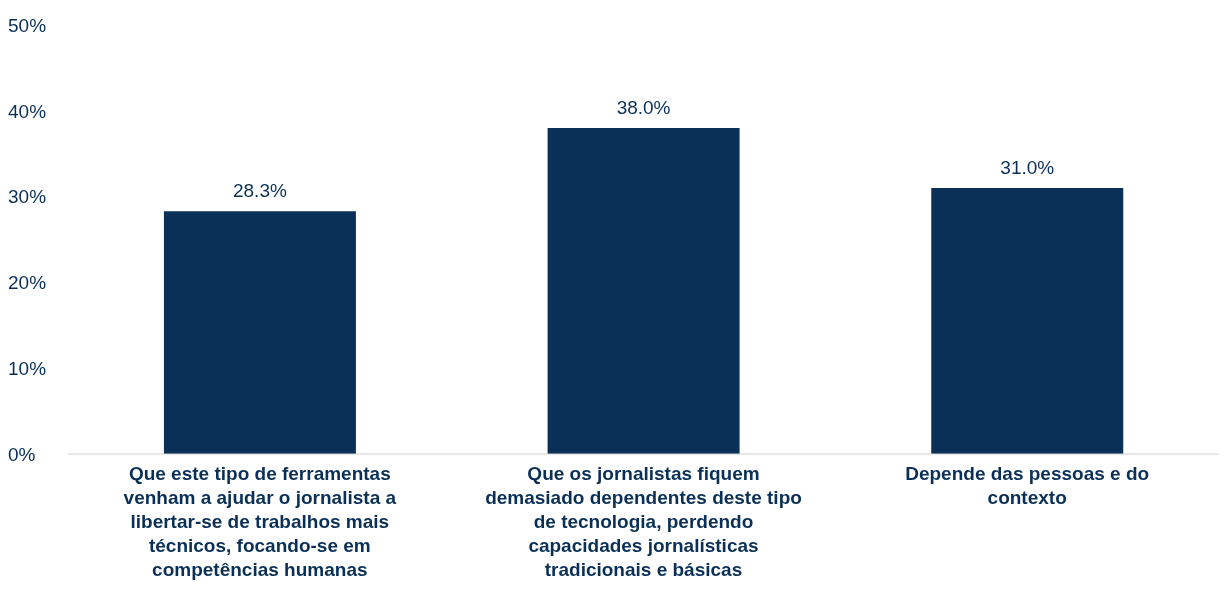 The image size is (1227, 609). I want to click on x-tick-label: Que este tipo de ferramentas venham a ajudar o jornalista a libertar-se de trabalhos mais técnicos, focando-se em competências humanas, so click(260, 521).